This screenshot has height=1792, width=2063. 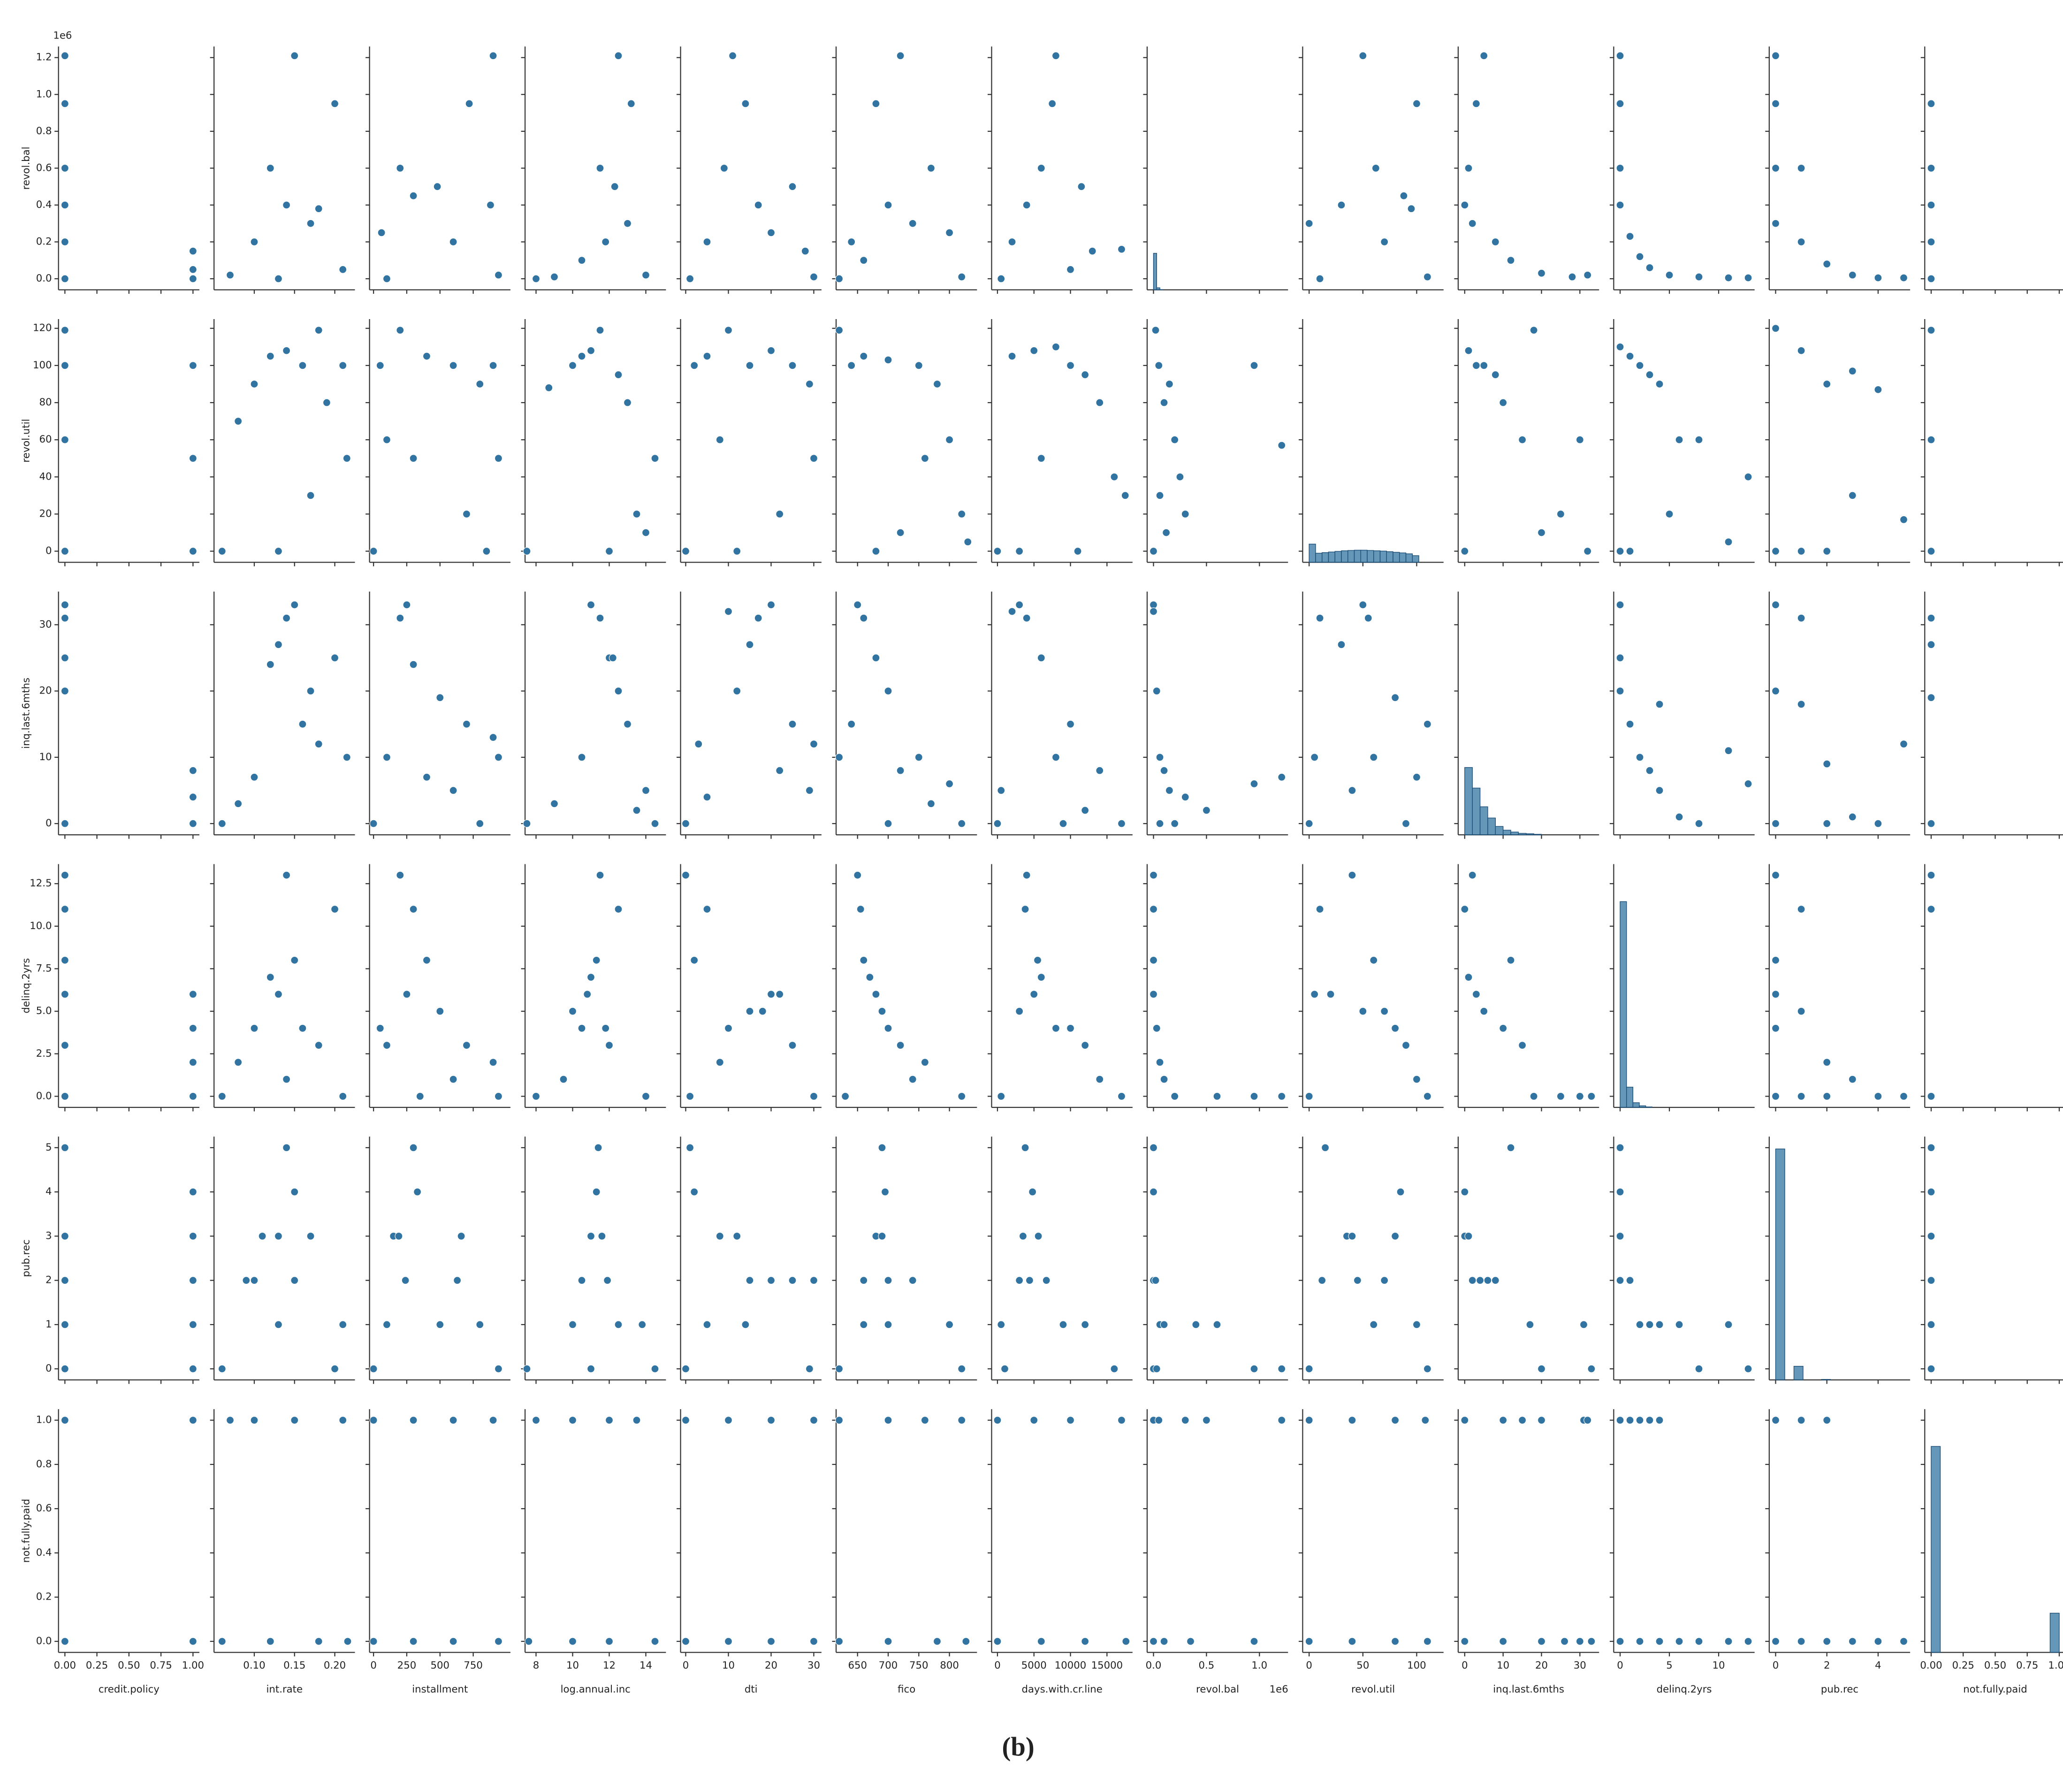 What do you see at coordinates (49, 1280) in the screenshot?
I see `y-tick-label: 2` at bounding box center [49, 1280].